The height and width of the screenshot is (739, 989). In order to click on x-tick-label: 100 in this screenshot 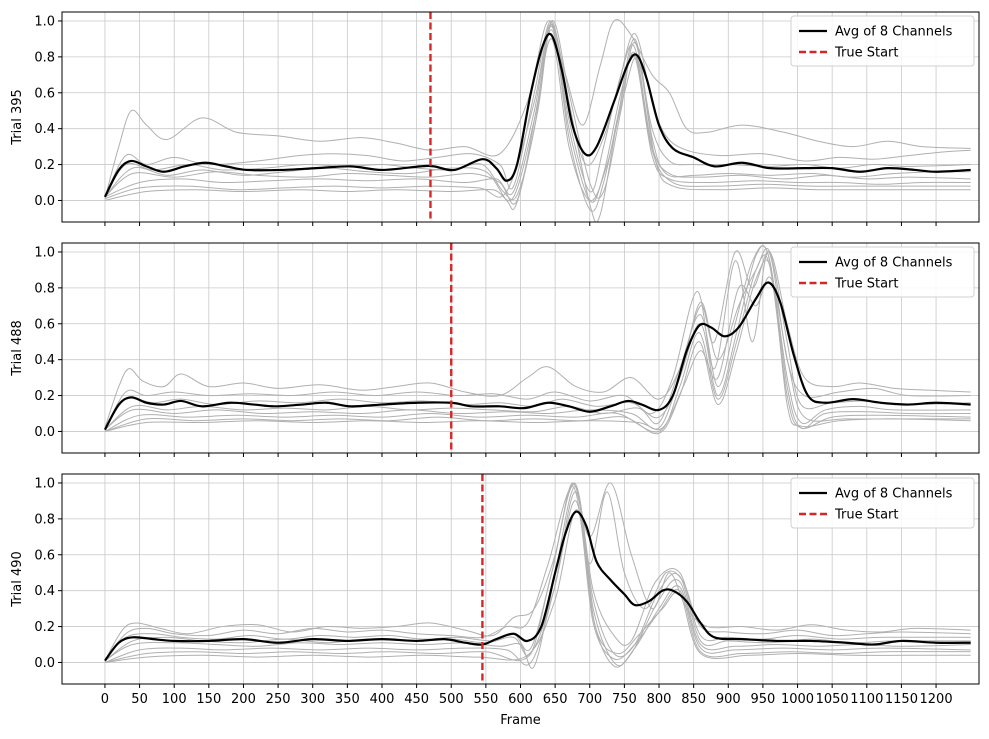, I will do `click(174, 699)`.